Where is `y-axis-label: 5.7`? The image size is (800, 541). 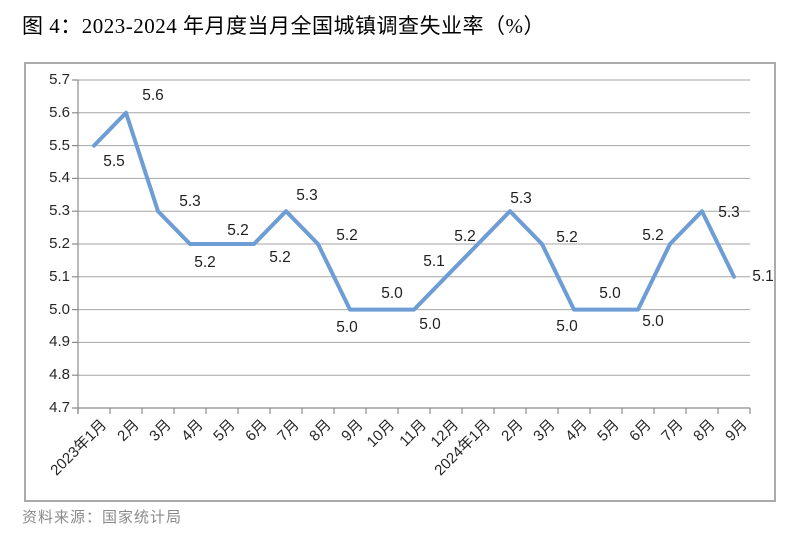
y-axis-label: 5.7 is located at coordinates (59, 79).